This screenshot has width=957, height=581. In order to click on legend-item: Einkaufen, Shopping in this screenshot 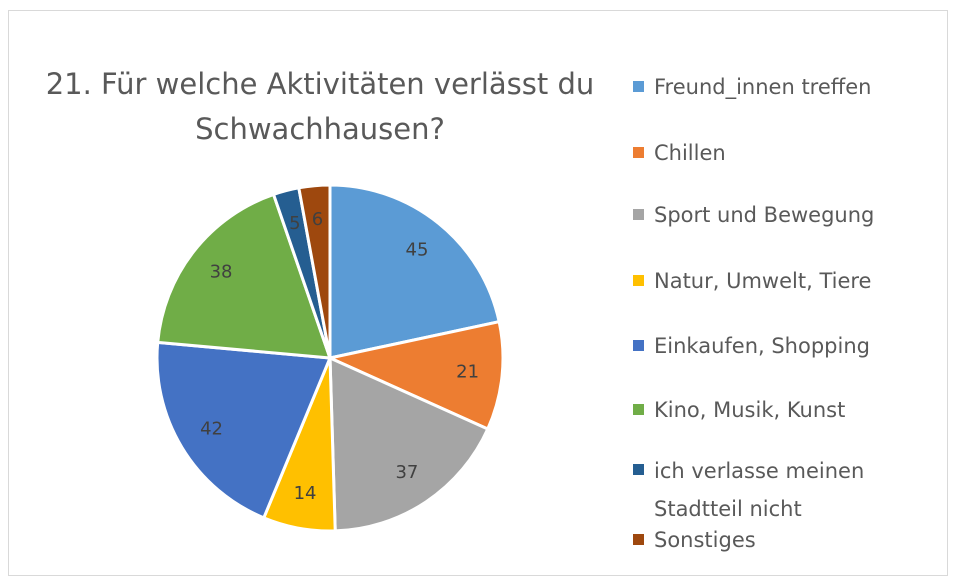, I will do `click(783, 346)`.